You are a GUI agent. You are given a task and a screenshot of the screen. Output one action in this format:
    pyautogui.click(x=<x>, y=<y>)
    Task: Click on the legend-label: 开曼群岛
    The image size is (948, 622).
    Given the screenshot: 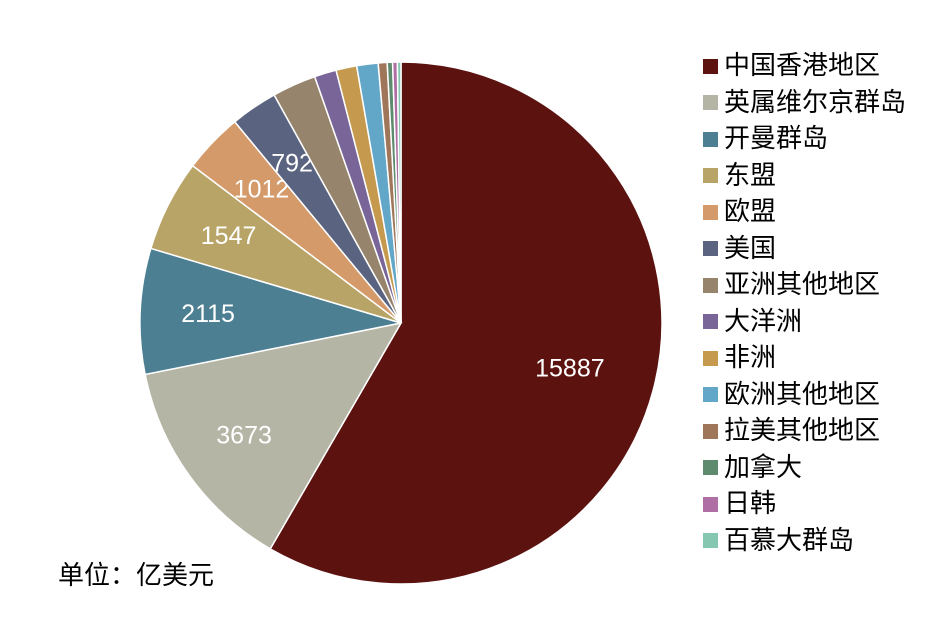 What is the action you would take?
    pyautogui.click(x=776, y=139)
    